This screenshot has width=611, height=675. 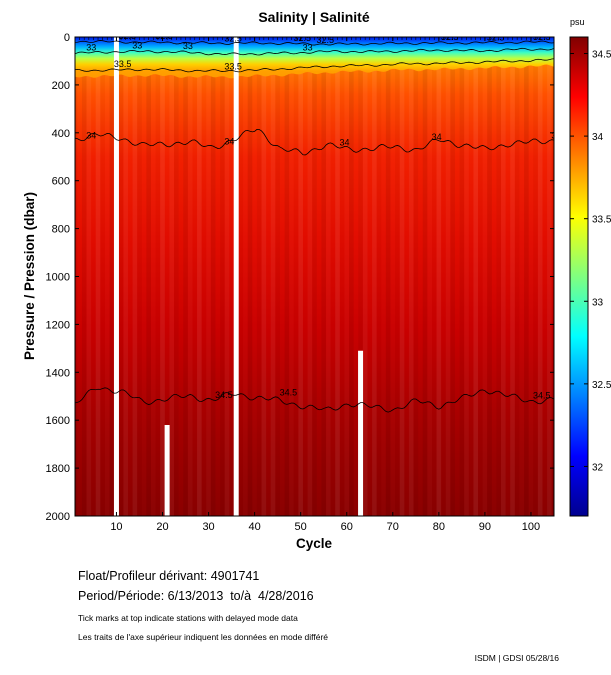 What do you see at coordinates (61, 230) in the screenshot?
I see `y-tick-label: 800` at bounding box center [61, 230].